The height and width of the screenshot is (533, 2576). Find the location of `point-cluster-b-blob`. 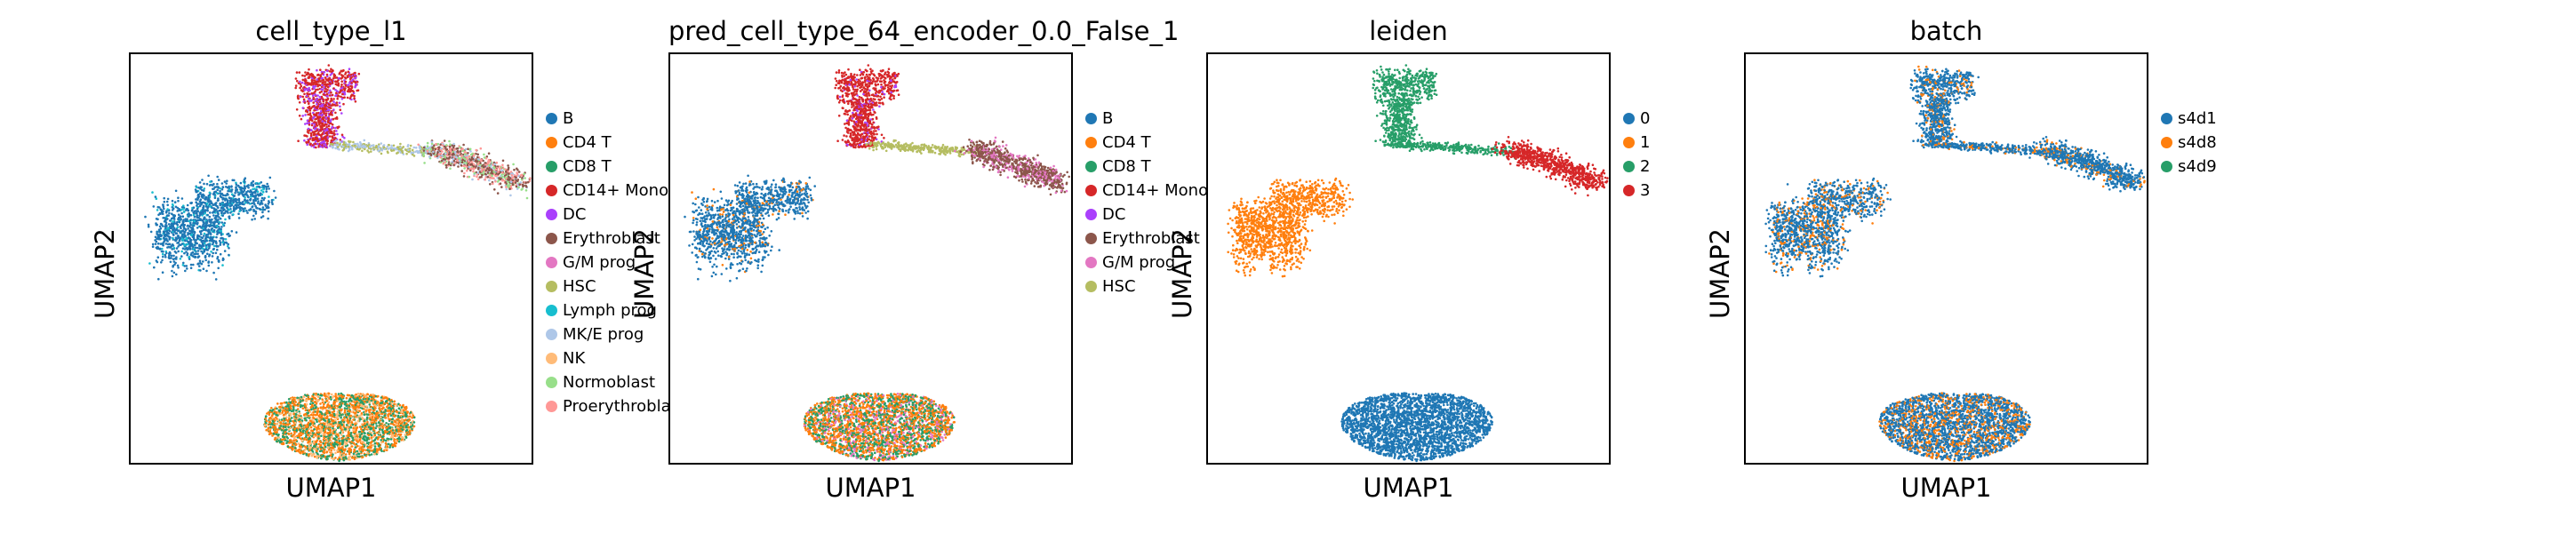

point-cluster-b-blob is located at coordinates (210, 228).